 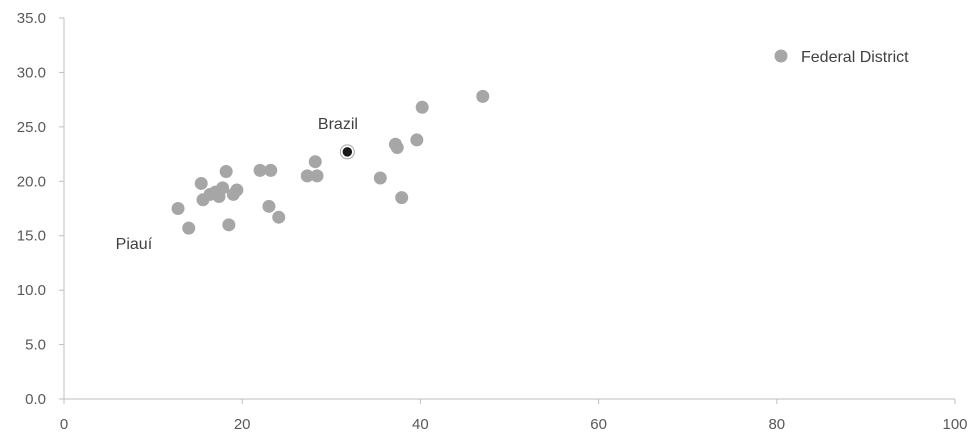 What do you see at coordinates (31, 181) in the screenshot?
I see `y-tick-label: 20.0` at bounding box center [31, 181].